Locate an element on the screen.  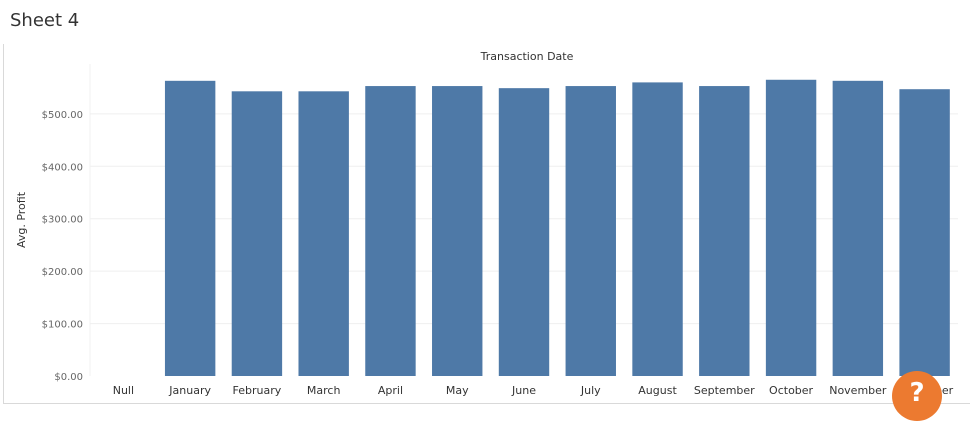
bar-december is located at coordinates (924, 233).